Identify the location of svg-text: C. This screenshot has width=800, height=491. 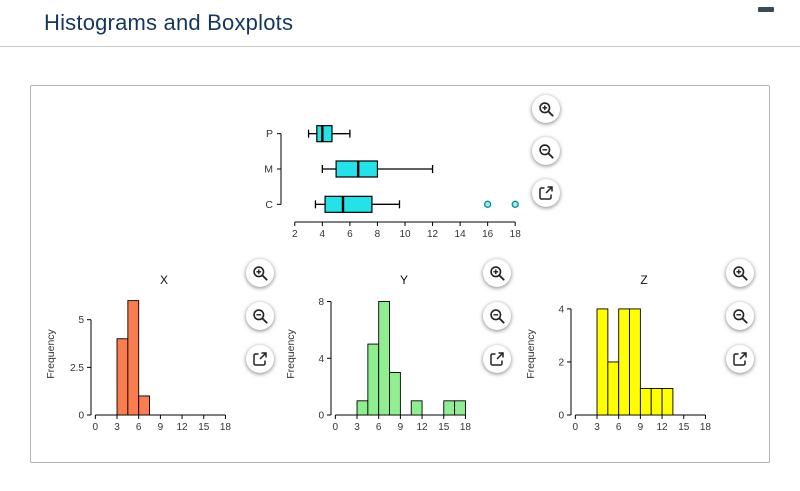
(269, 205).